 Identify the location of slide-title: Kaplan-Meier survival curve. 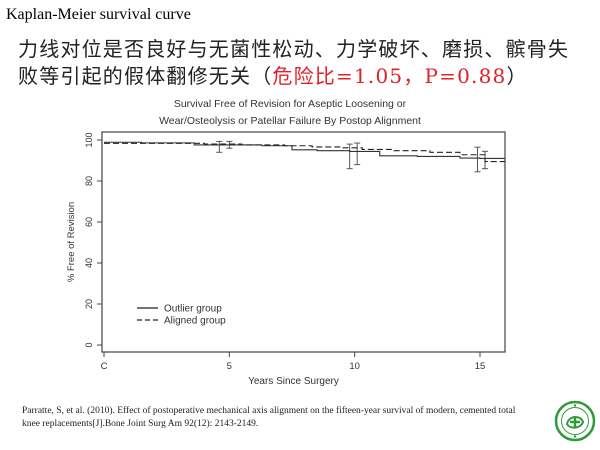
(98, 14).